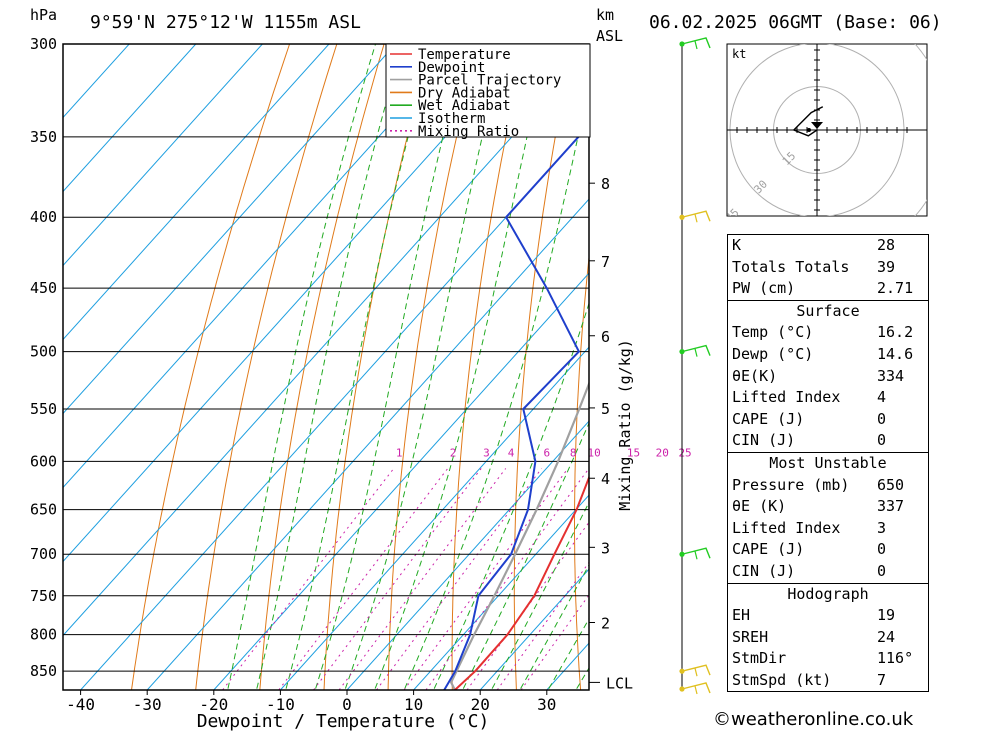 Image resolution: width=1000 pixels, height=733 pixels. What do you see at coordinates (828, 507) in the screenshot?
I see `index-row: θE (K) 337` at bounding box center [828, 507].